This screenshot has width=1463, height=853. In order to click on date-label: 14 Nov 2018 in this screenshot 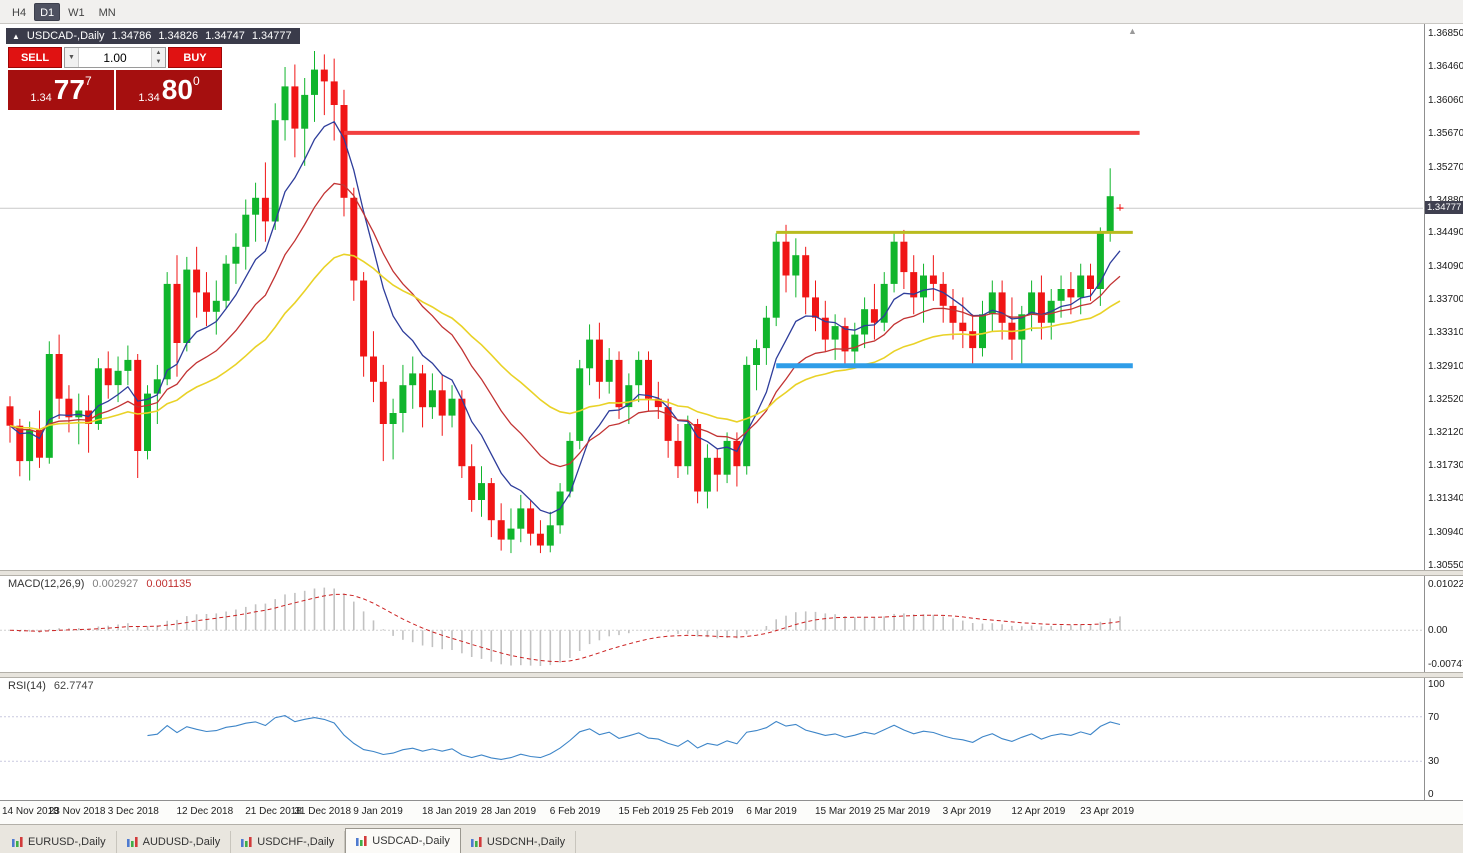, I will do `click(30, 811)`.